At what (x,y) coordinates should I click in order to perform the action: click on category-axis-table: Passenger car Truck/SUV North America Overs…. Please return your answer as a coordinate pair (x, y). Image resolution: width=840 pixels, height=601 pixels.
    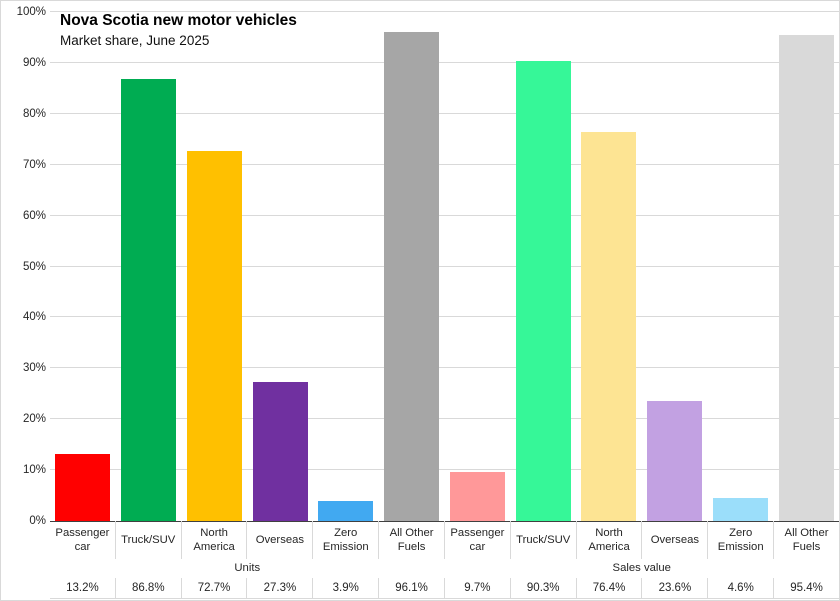
    Looking at the image, I should click on (444, 560).